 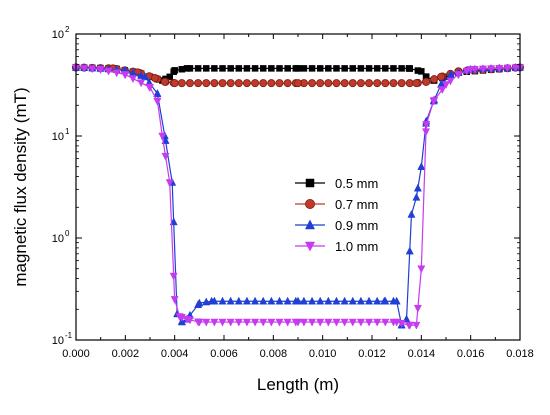 I want to click on x-tick-label: 0.010, so click(x=323, y=354).